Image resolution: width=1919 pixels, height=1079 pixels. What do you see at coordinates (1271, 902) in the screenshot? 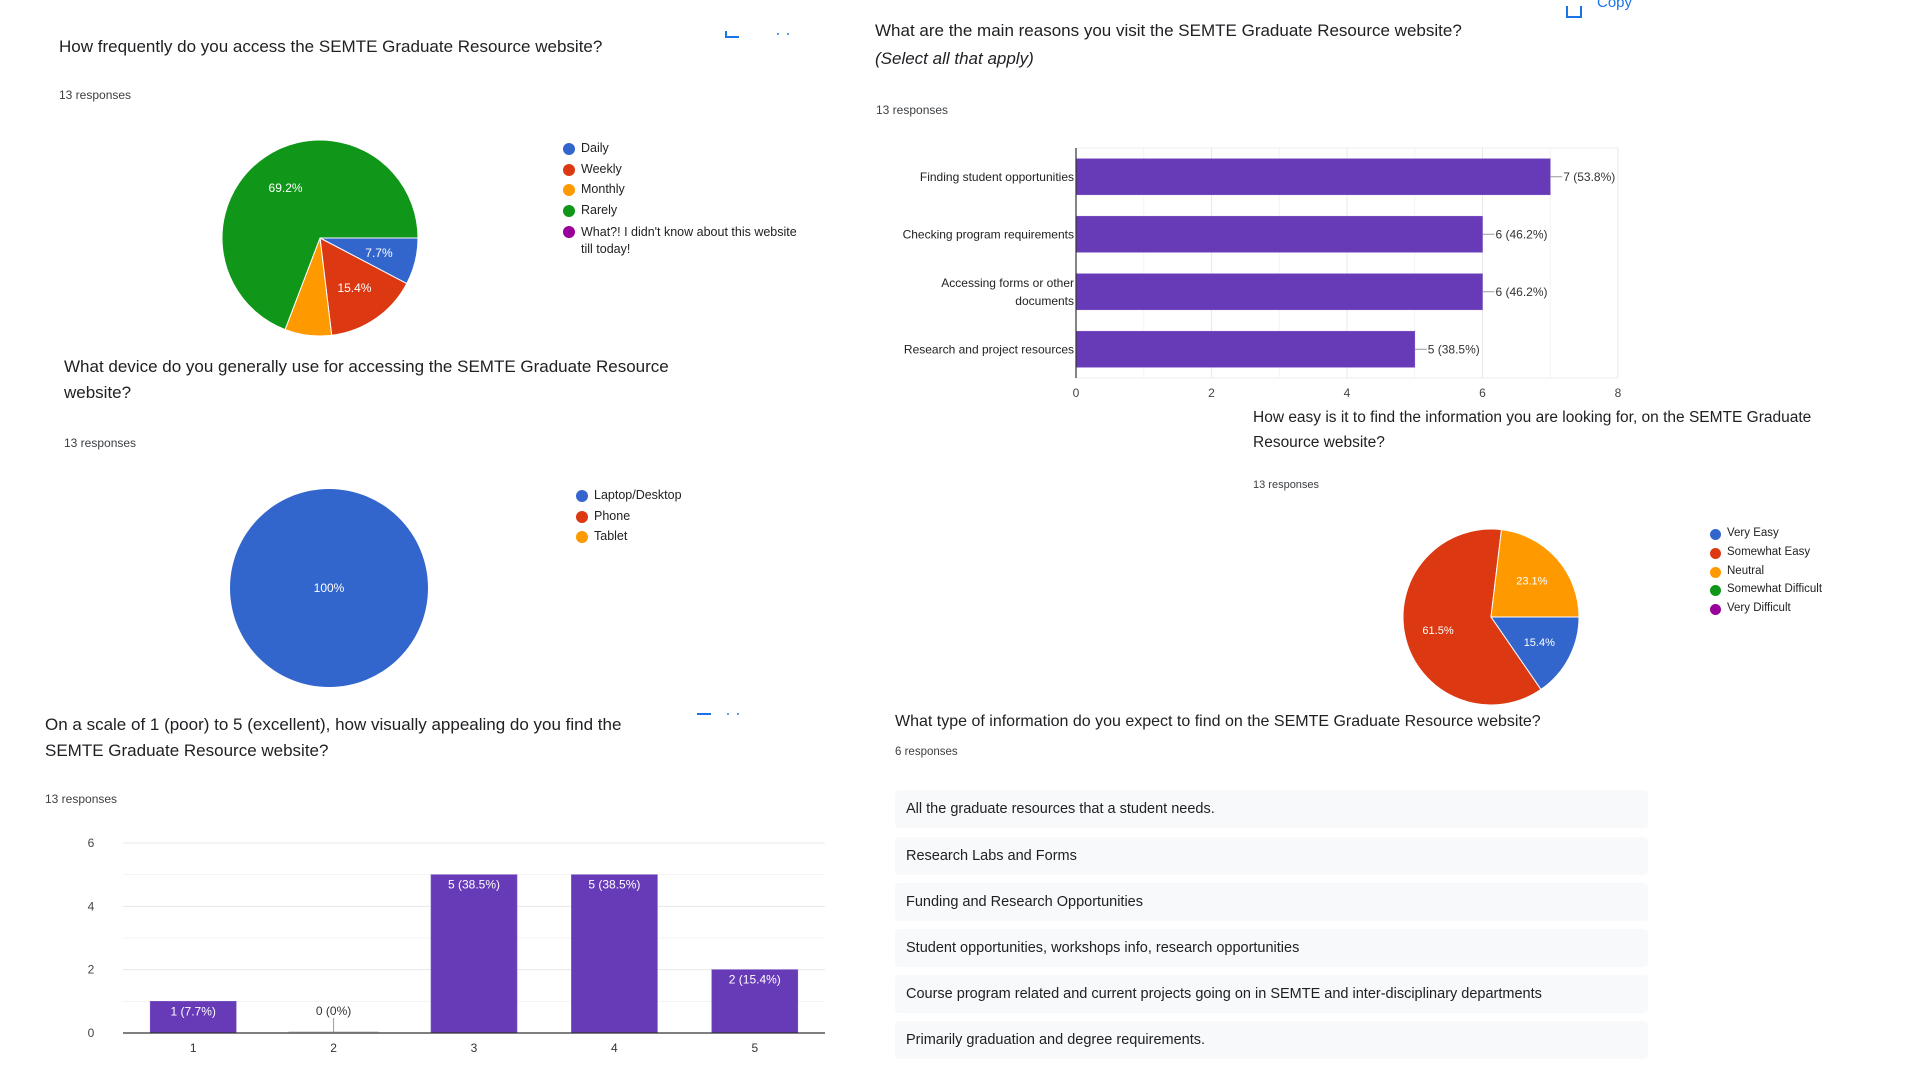
I see `text-answer: Funding and Research Opportunities` at bounding box center [1271, 902].